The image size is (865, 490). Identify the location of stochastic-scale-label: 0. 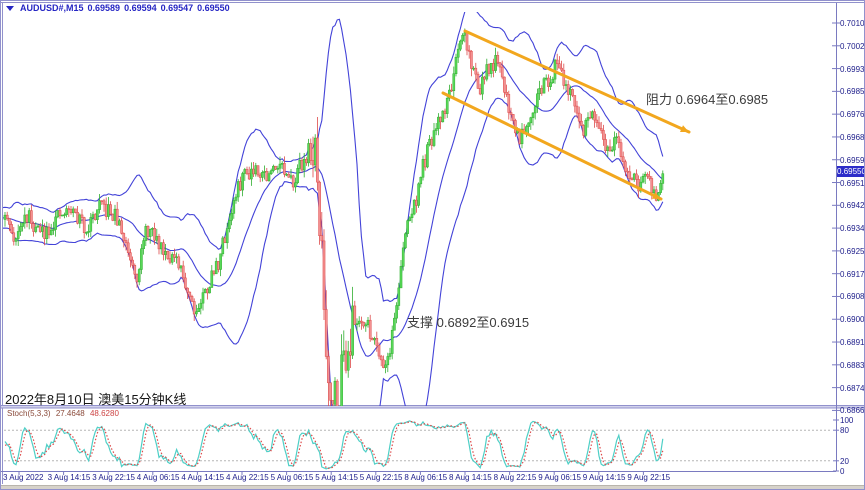
(842, 471).